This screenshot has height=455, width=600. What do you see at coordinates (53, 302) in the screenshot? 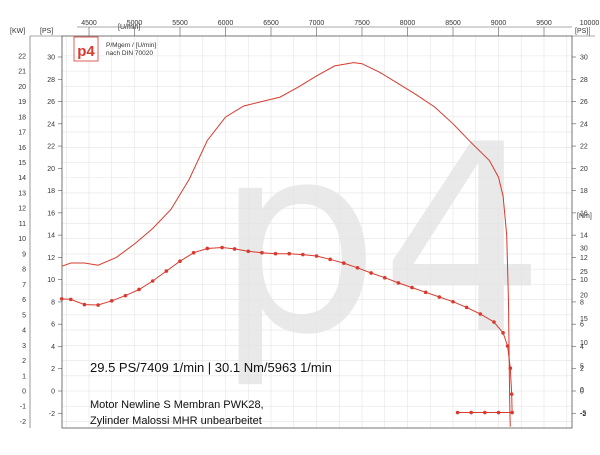
I see `ps-tick-label: 8` at bounding box center [53, 302].